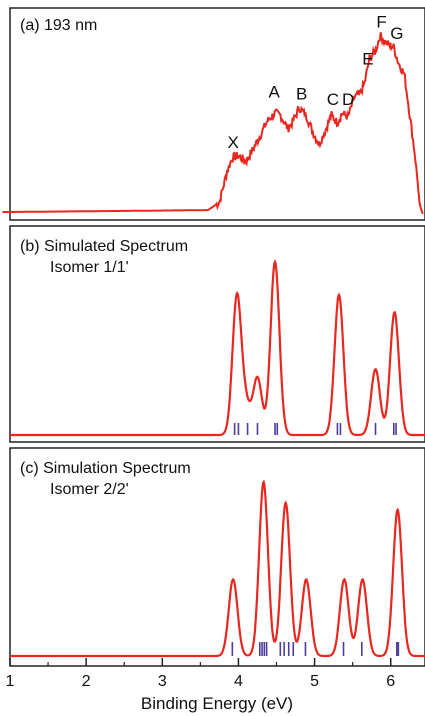 This screenshot has width=425, height=716. What do you see at coordinates (367, 58) in the screenshot?
I see `peak-label: E` at bounding box center [367, 58].